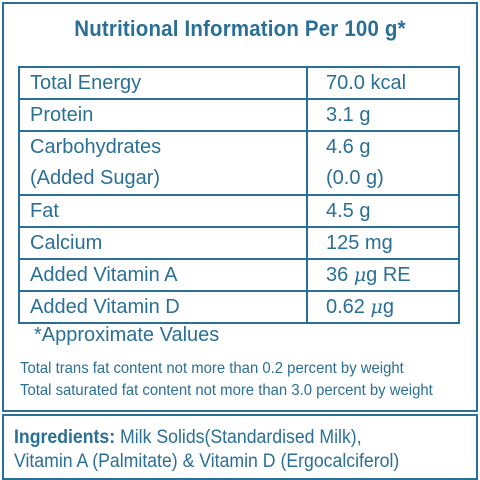 The width and height of the screenshot is (480, 480). I want to click on table-row: Fat 4.5 g, so click(239, 211).